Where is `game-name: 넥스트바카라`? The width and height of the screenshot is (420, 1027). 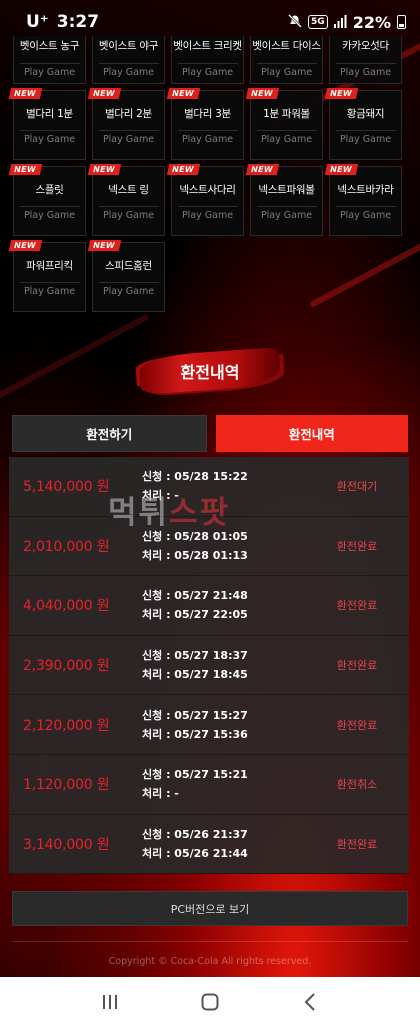
game-name: 넥스트바카라 is located at coordinates (365, 189).